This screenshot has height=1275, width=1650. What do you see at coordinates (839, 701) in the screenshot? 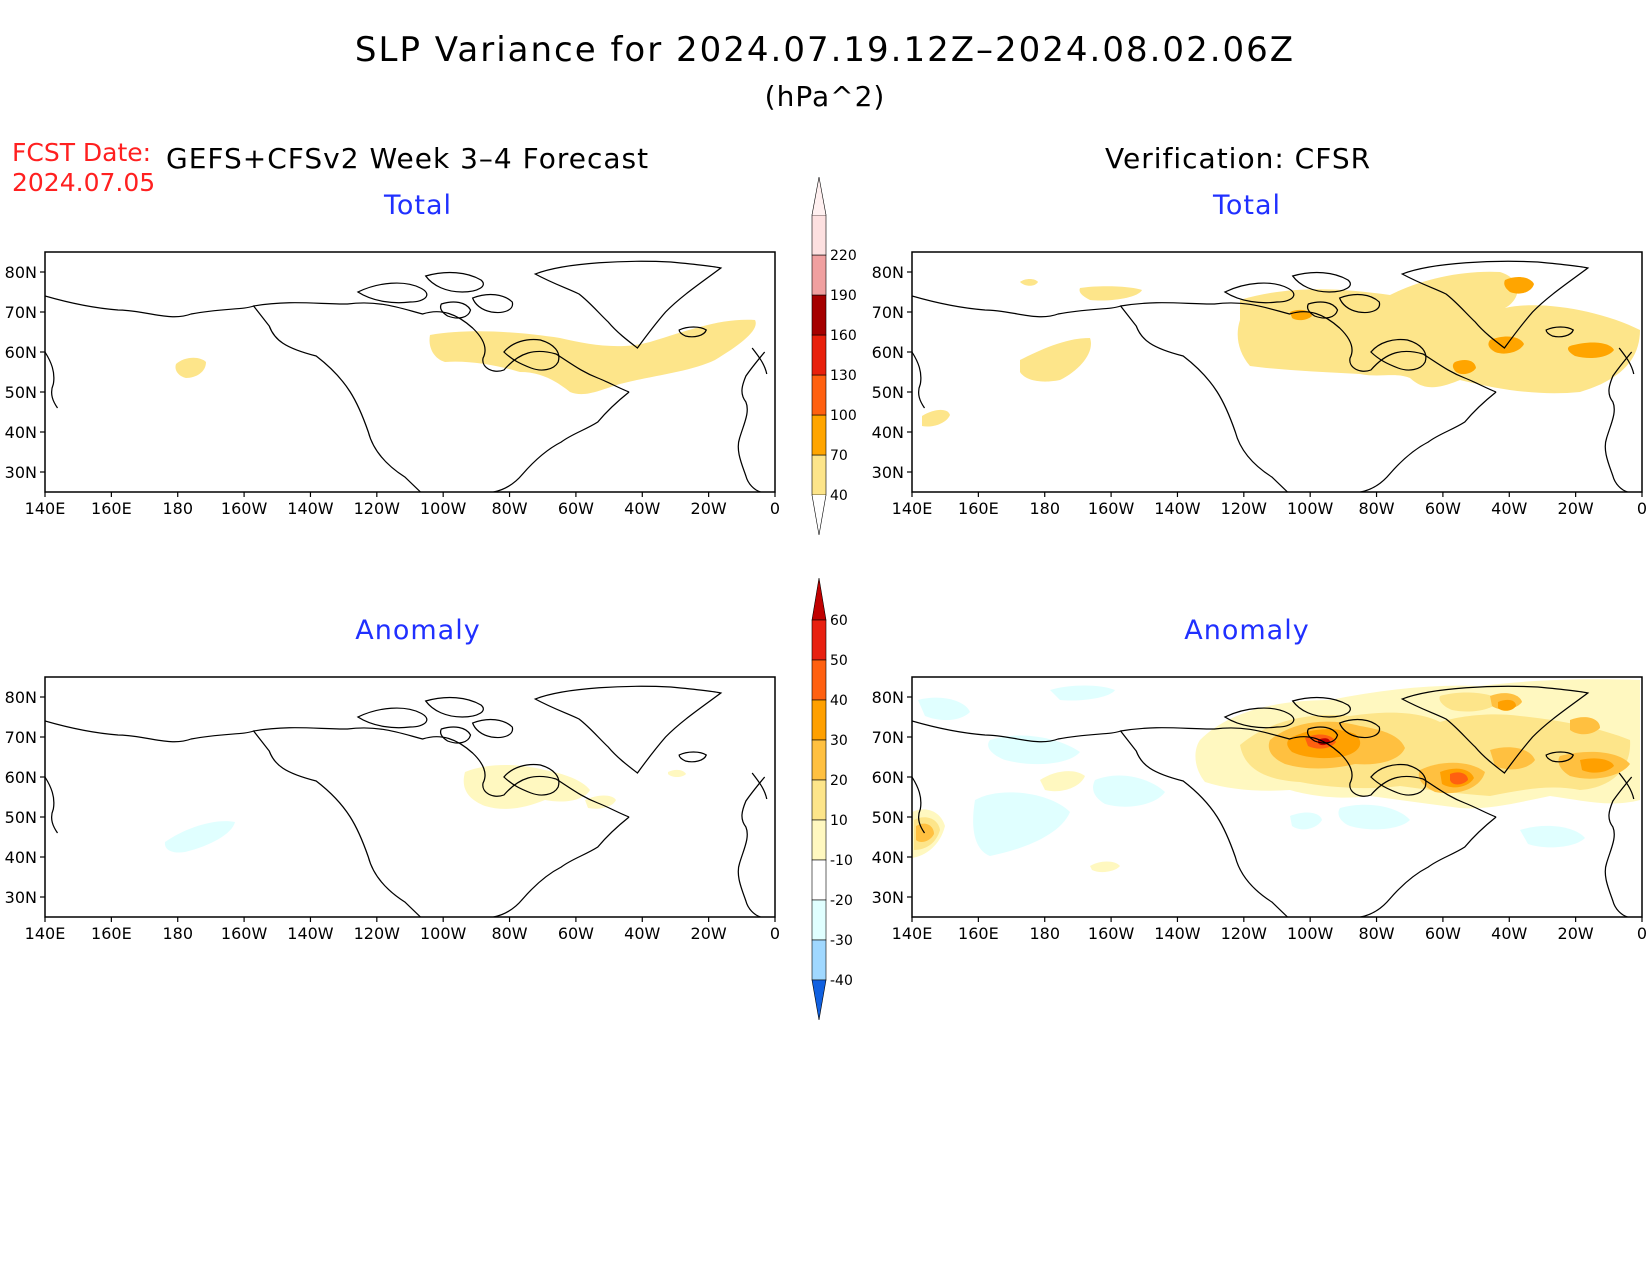
I see `anomaly-colorbar-label: 40` at bounding box center [839, 701].